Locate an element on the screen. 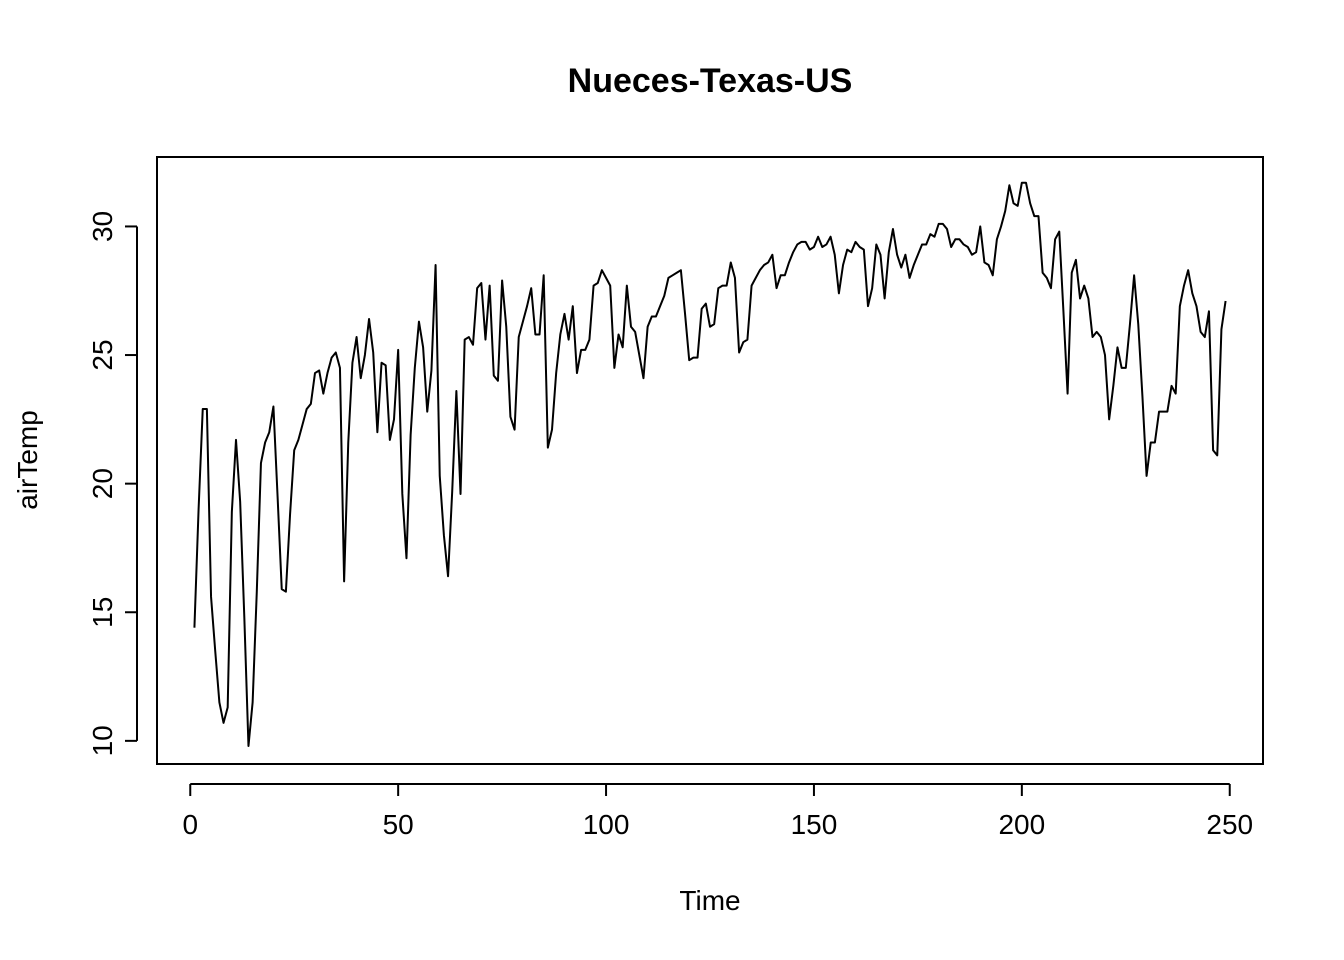 This screenshot has width=1344, height=960. y-tick-label: 10 is located at coordinates (102, 740).